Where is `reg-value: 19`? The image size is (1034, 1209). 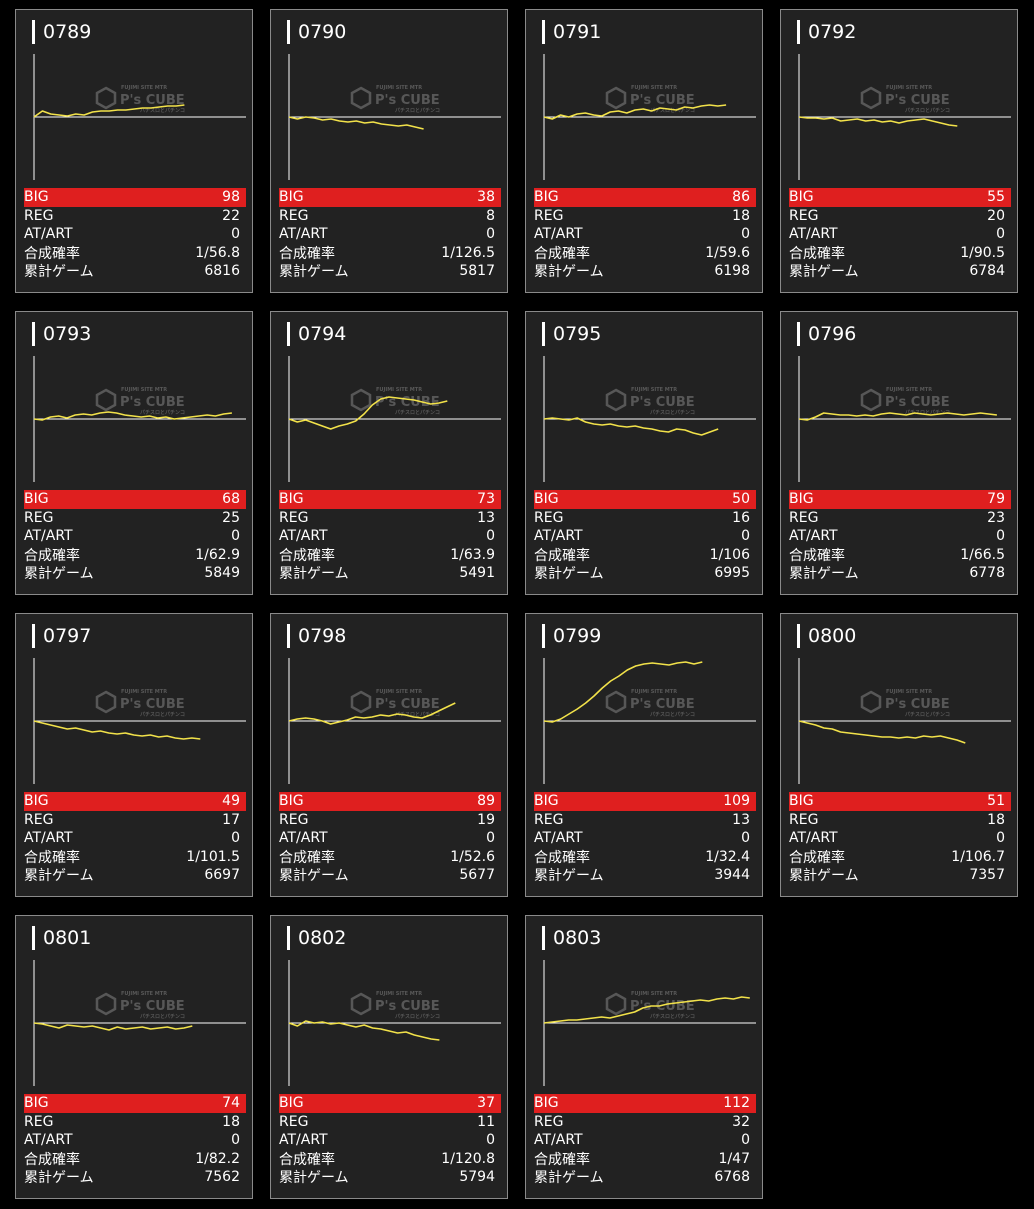 reg-value: 19 is located at coordinates (486, 819).